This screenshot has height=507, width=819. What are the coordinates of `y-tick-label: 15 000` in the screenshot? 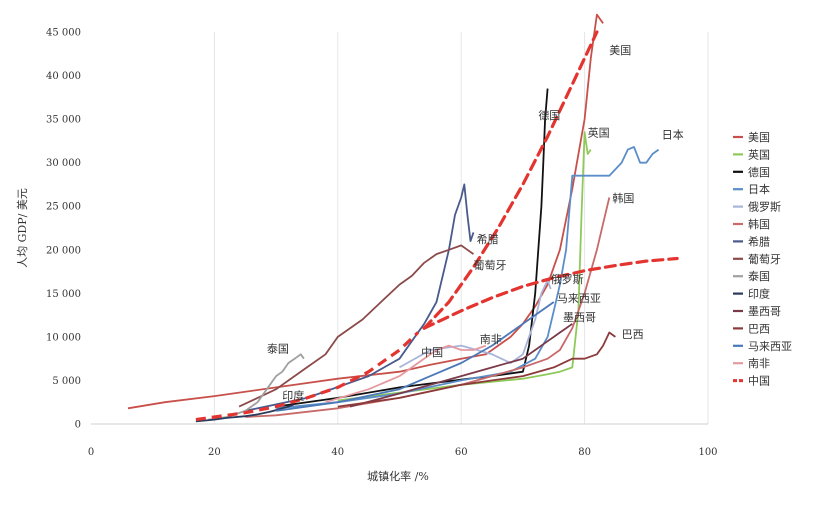 It's located at (63, 294).